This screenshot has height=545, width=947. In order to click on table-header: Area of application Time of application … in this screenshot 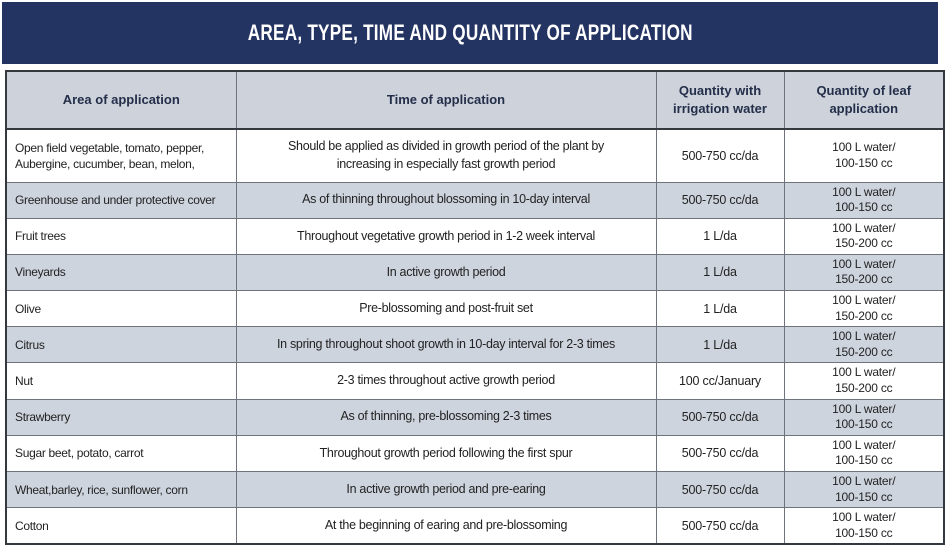, I will do `click(475, 100)`.